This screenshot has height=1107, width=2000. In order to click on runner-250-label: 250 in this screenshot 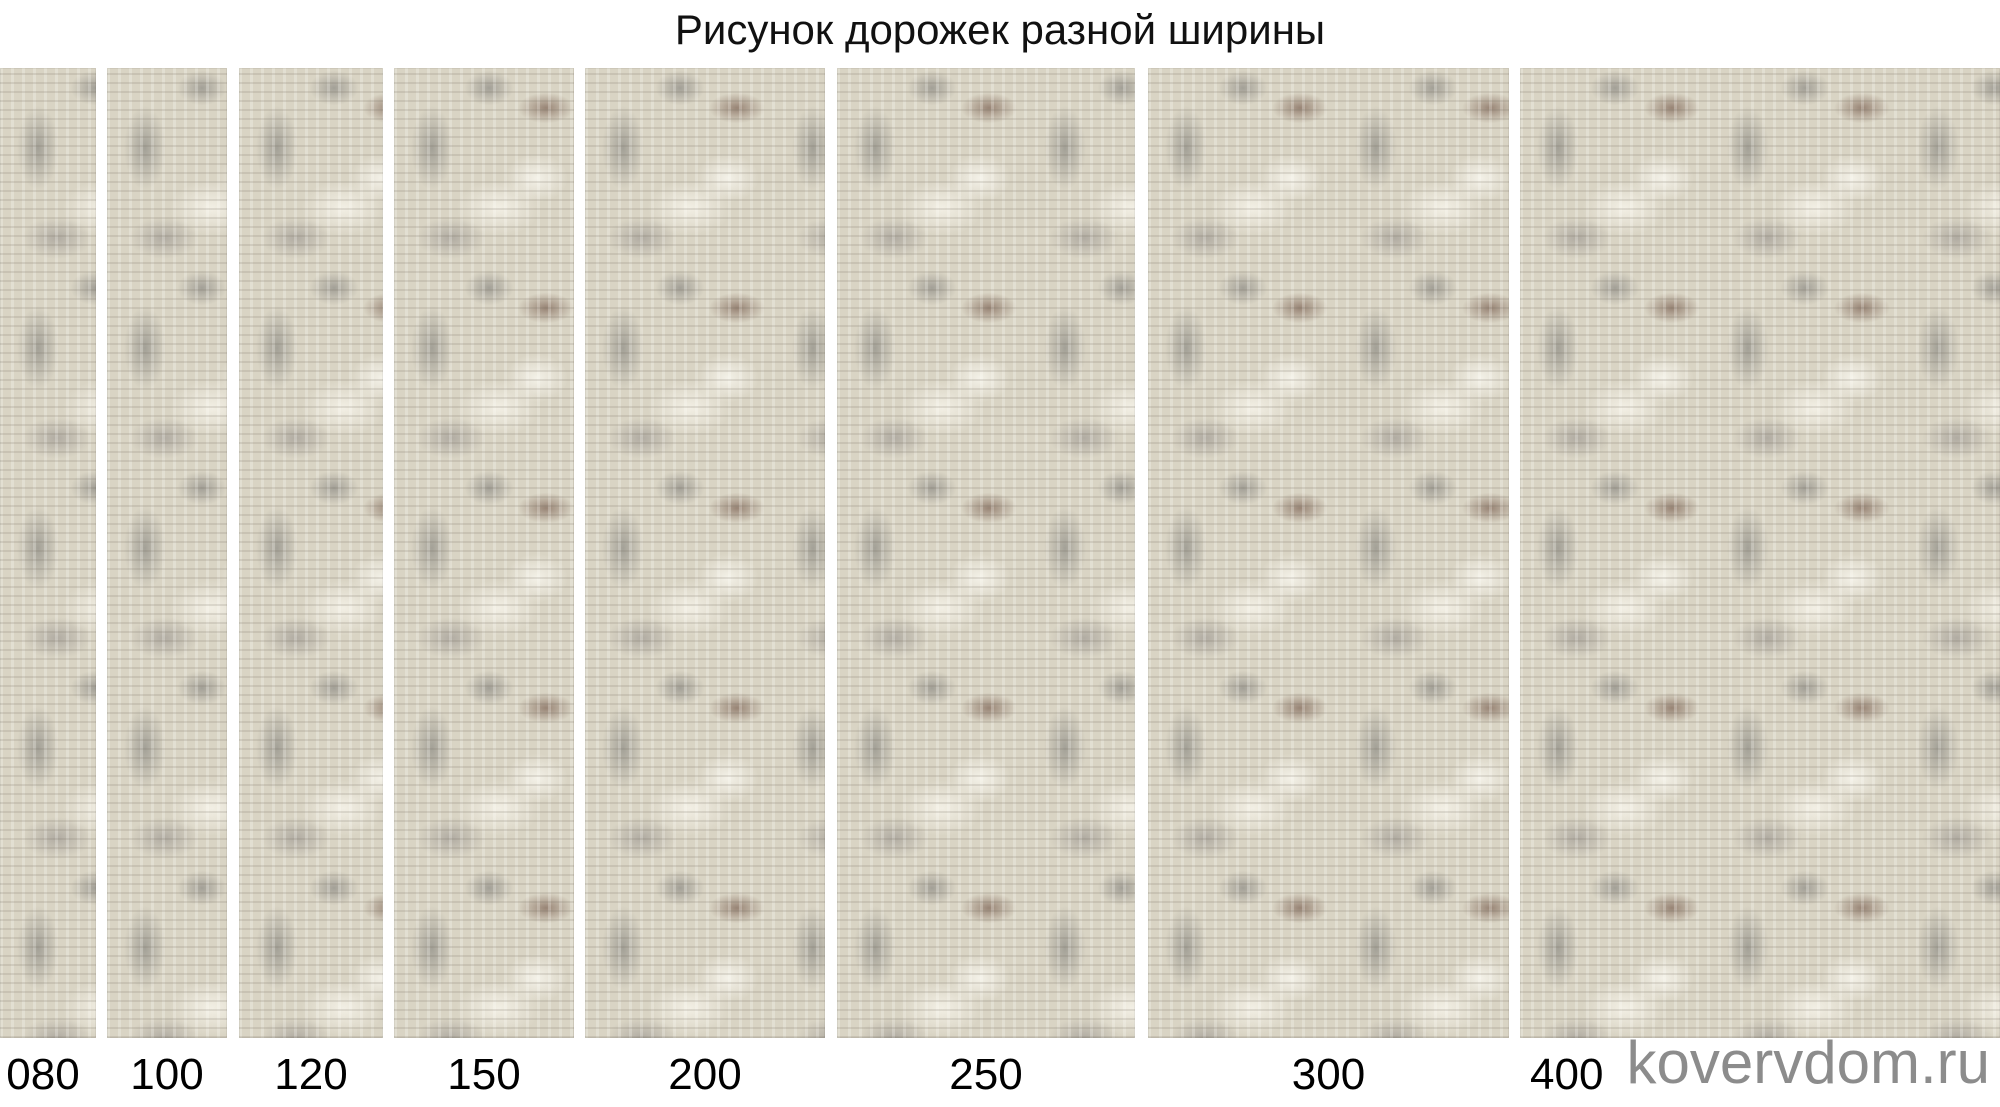, I will do `click(986, 1074)`.